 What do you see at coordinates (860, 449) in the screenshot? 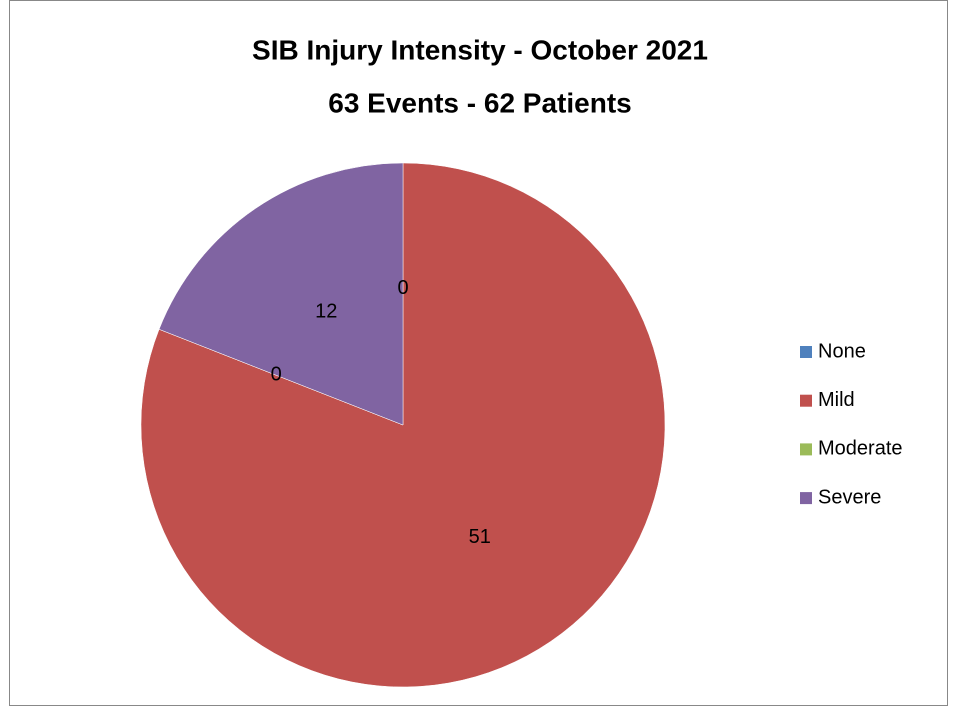
I see `legend-label: Moderate` at bounding box center [860, 449].